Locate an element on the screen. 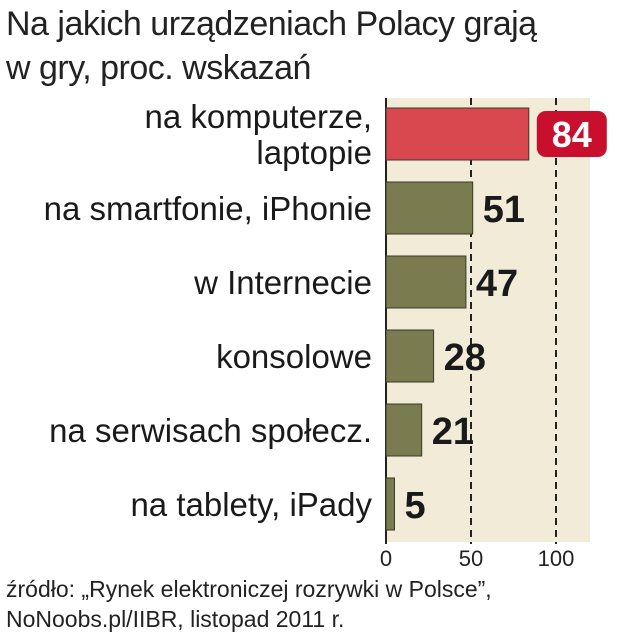 Image resolution: width=617 pixels, height=640 pixels. value-label-5: 5 is located at coordinates (415, 506).